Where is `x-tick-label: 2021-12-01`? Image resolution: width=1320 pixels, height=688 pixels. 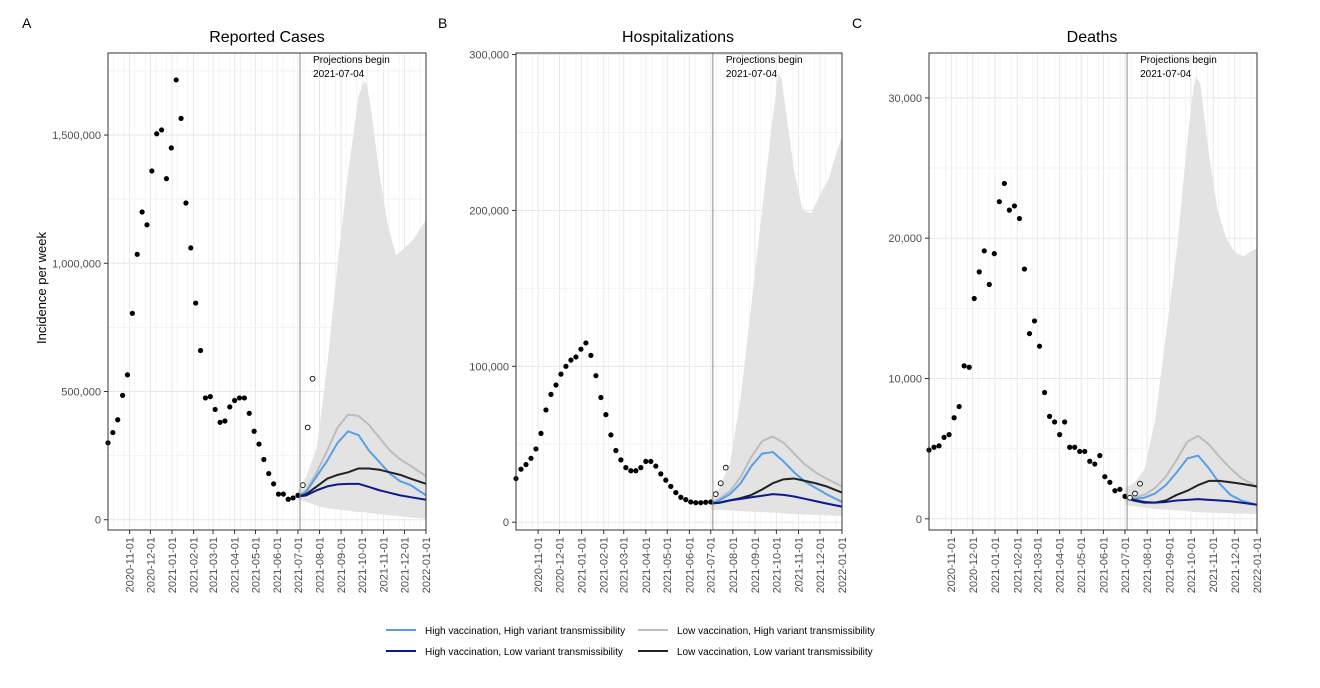 x-tick-label: 2021-12-01 is located at coordinates (405, 565).